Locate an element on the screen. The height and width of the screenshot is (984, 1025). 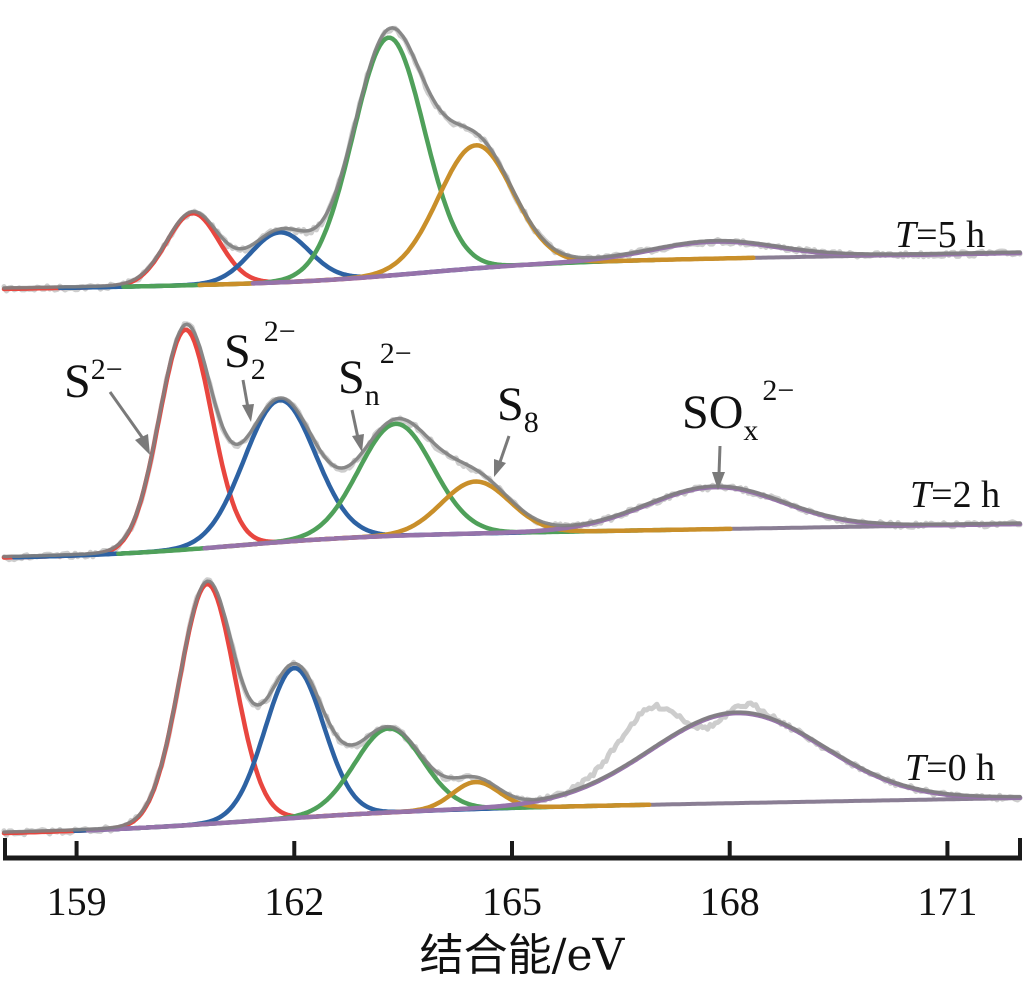
annotation-snm-sup: 2− is located at coordinates (396, 353).